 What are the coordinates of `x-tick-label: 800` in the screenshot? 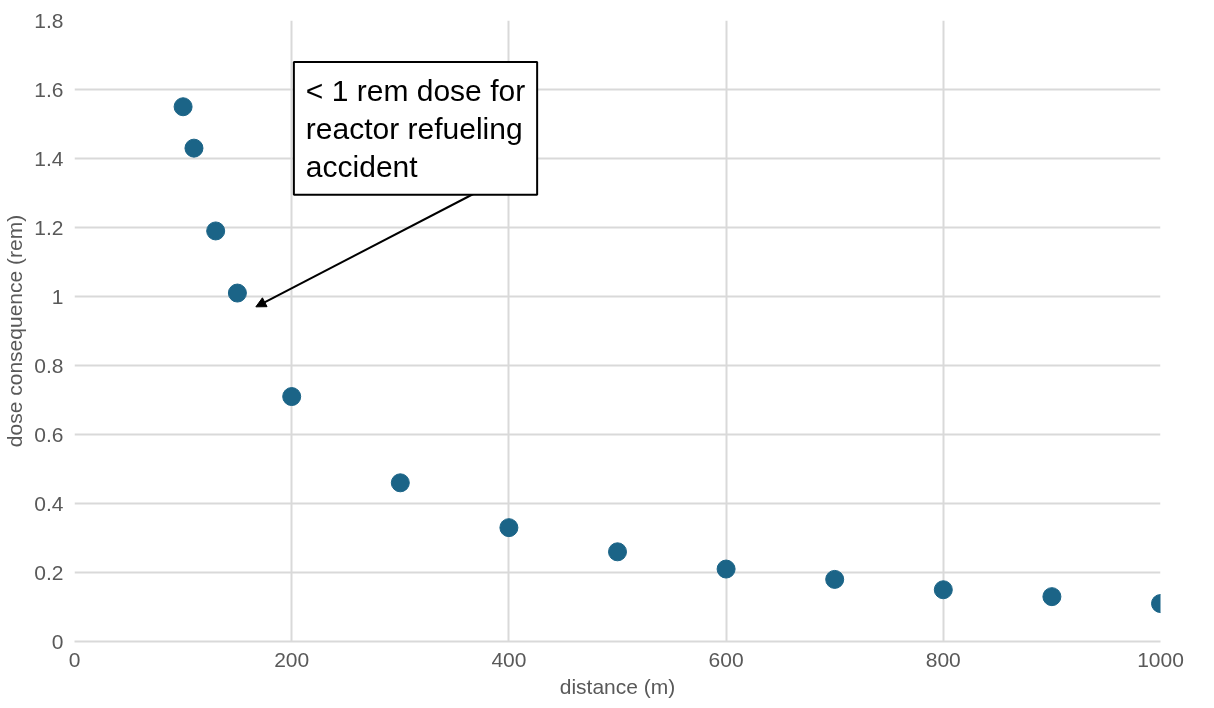 It's located at (943, 659).